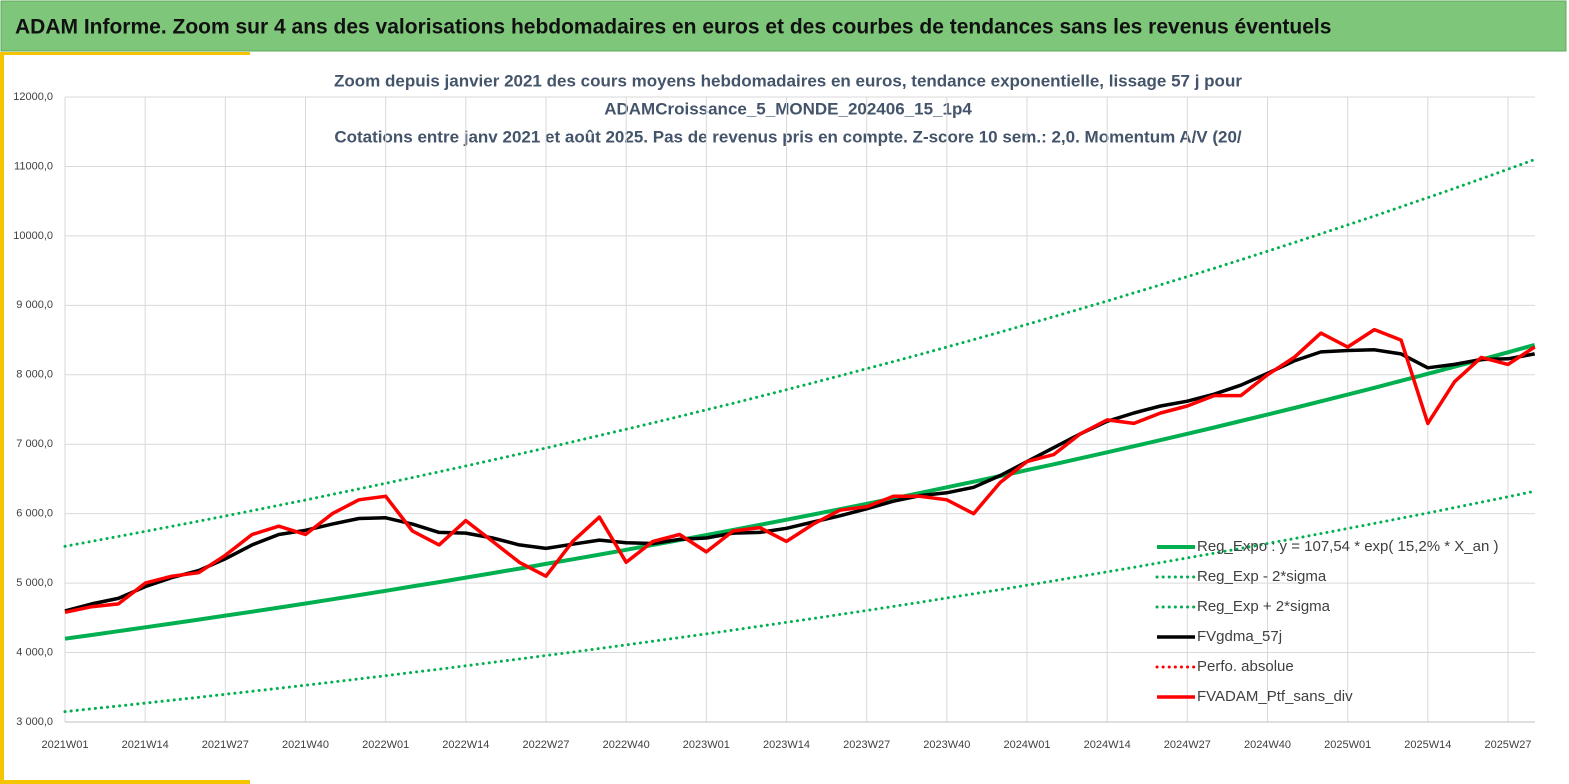 This screenshot has height=784, width=1569. I want to click on x-tick-label: 2021W27, so click(225, 745).